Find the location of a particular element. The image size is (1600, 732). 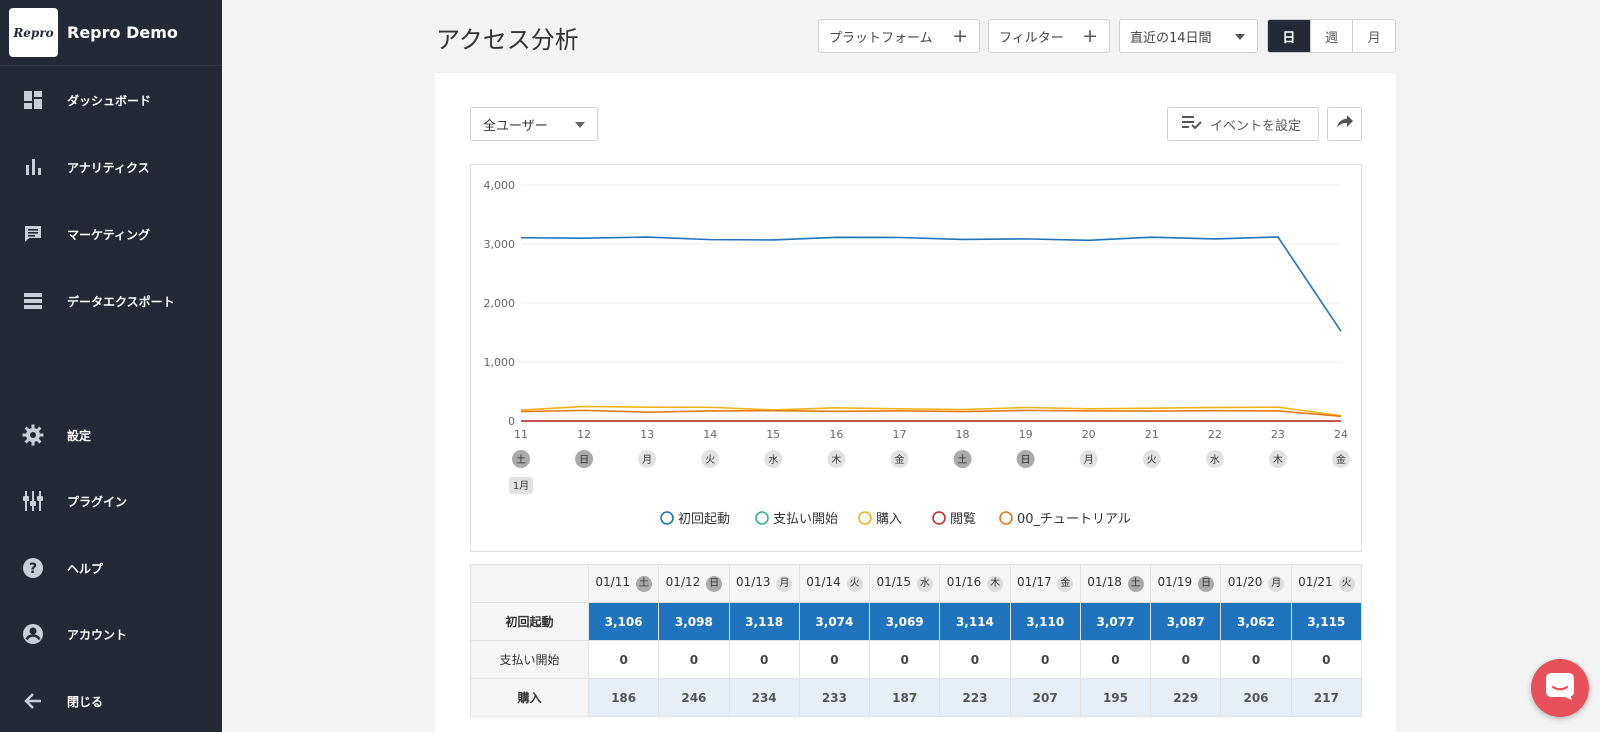

row-label: 購入 is located at coordinates (529, 697).